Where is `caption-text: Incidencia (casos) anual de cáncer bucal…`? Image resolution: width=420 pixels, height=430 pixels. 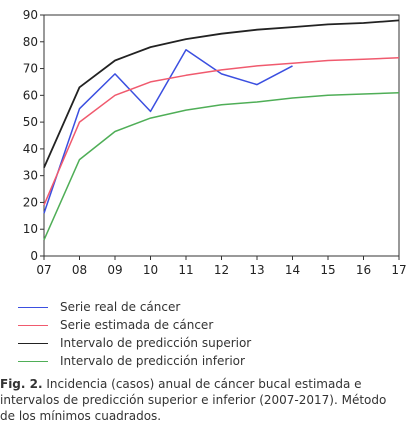 caption-text: Incidencia (casos) anual de cáncer bucal… is located at coordinates (204, 384).